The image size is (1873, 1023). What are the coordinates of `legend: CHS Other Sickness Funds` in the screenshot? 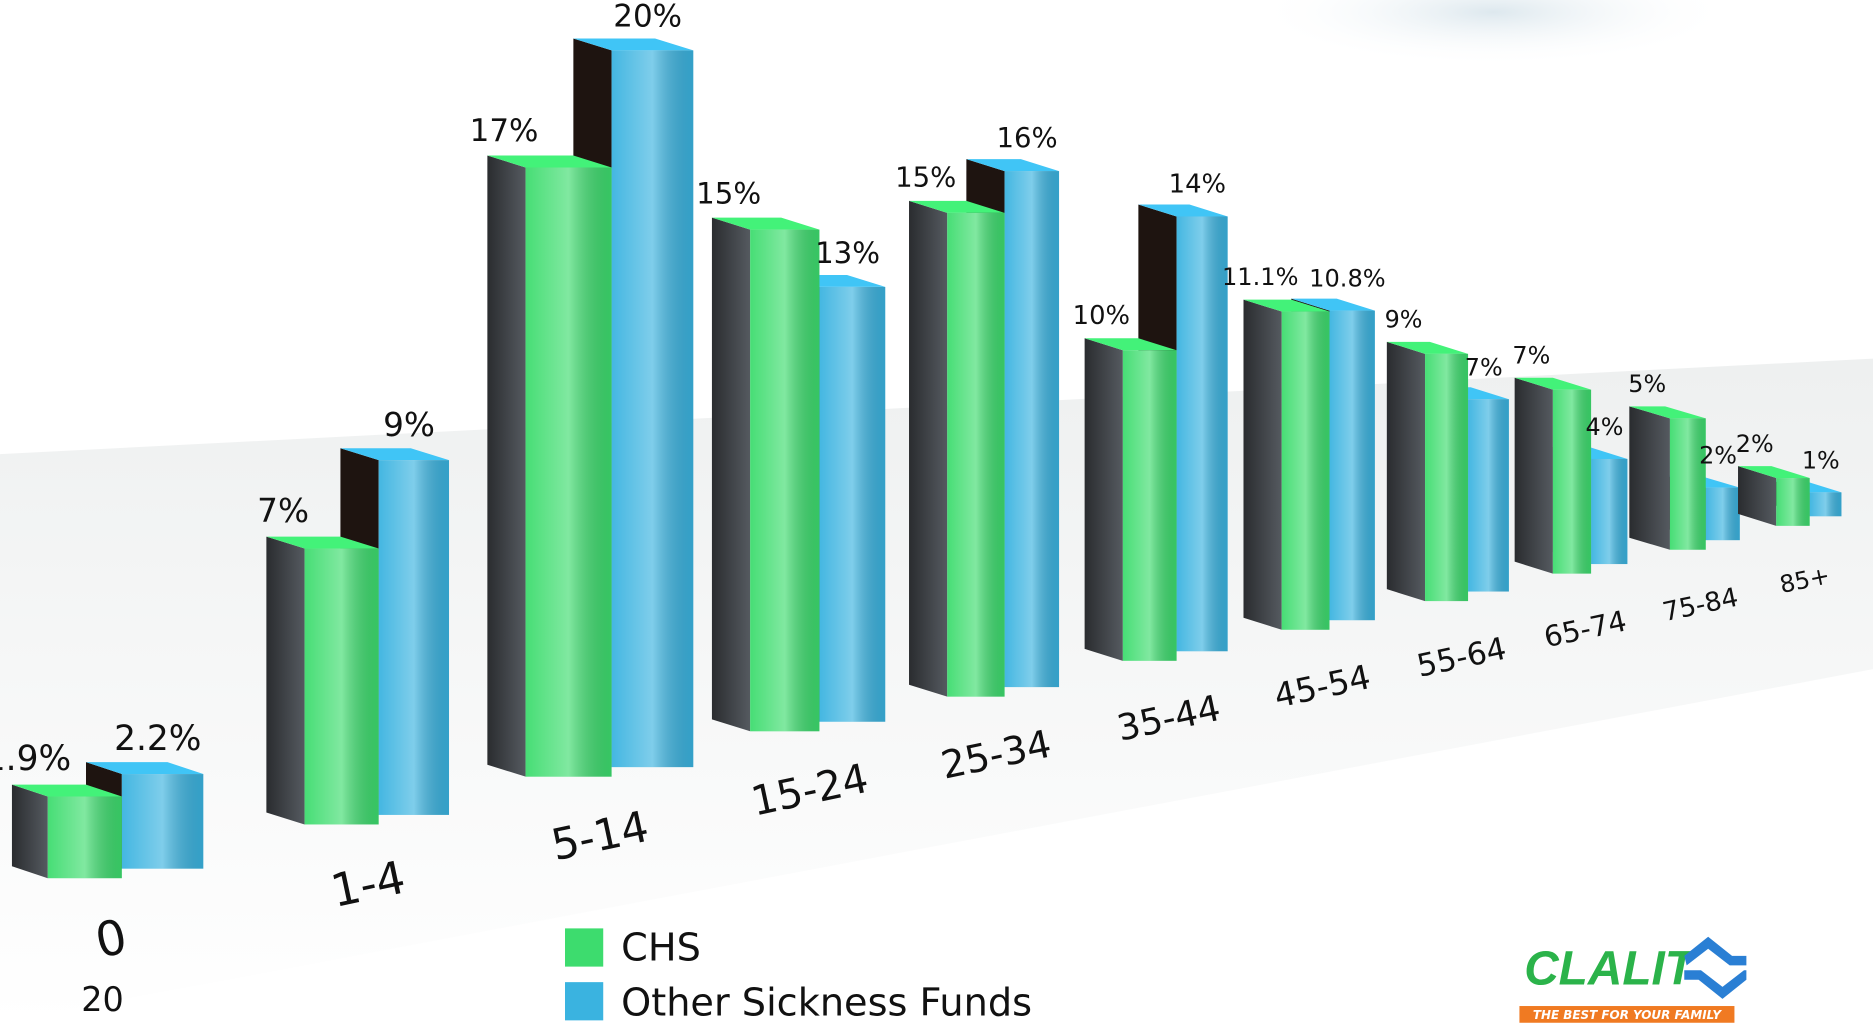 It's located at (798, 975).